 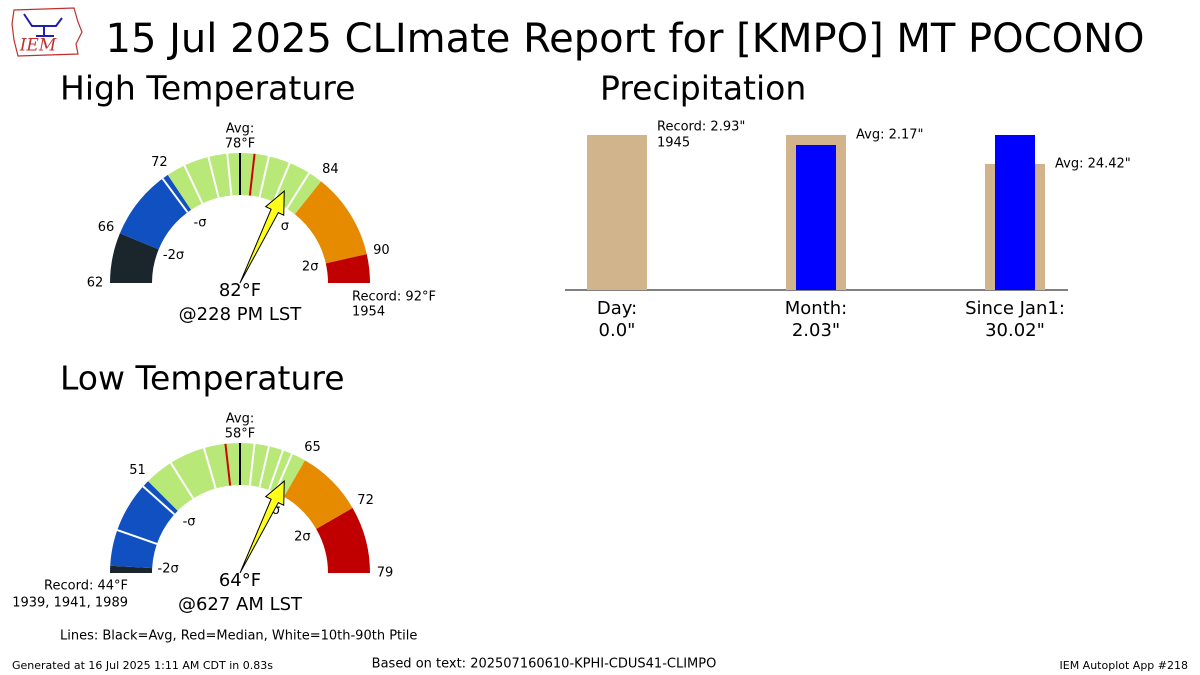 I want to click on category-label: Day:, so click(x=617, y=308).